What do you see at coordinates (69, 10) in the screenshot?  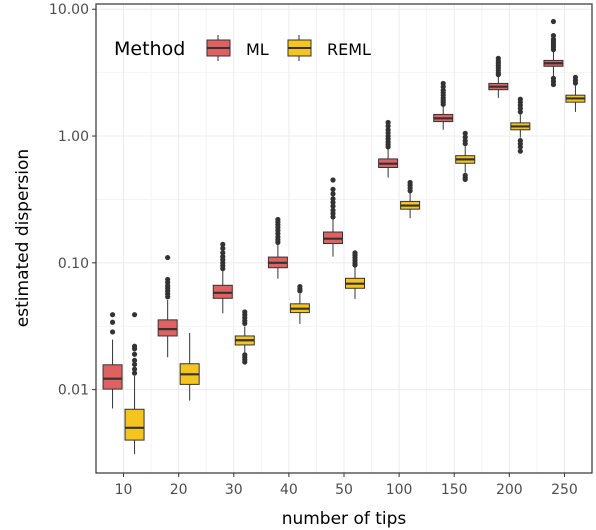 I see `y-tick-label-0: 10.00` at bounding box center [69, 10].